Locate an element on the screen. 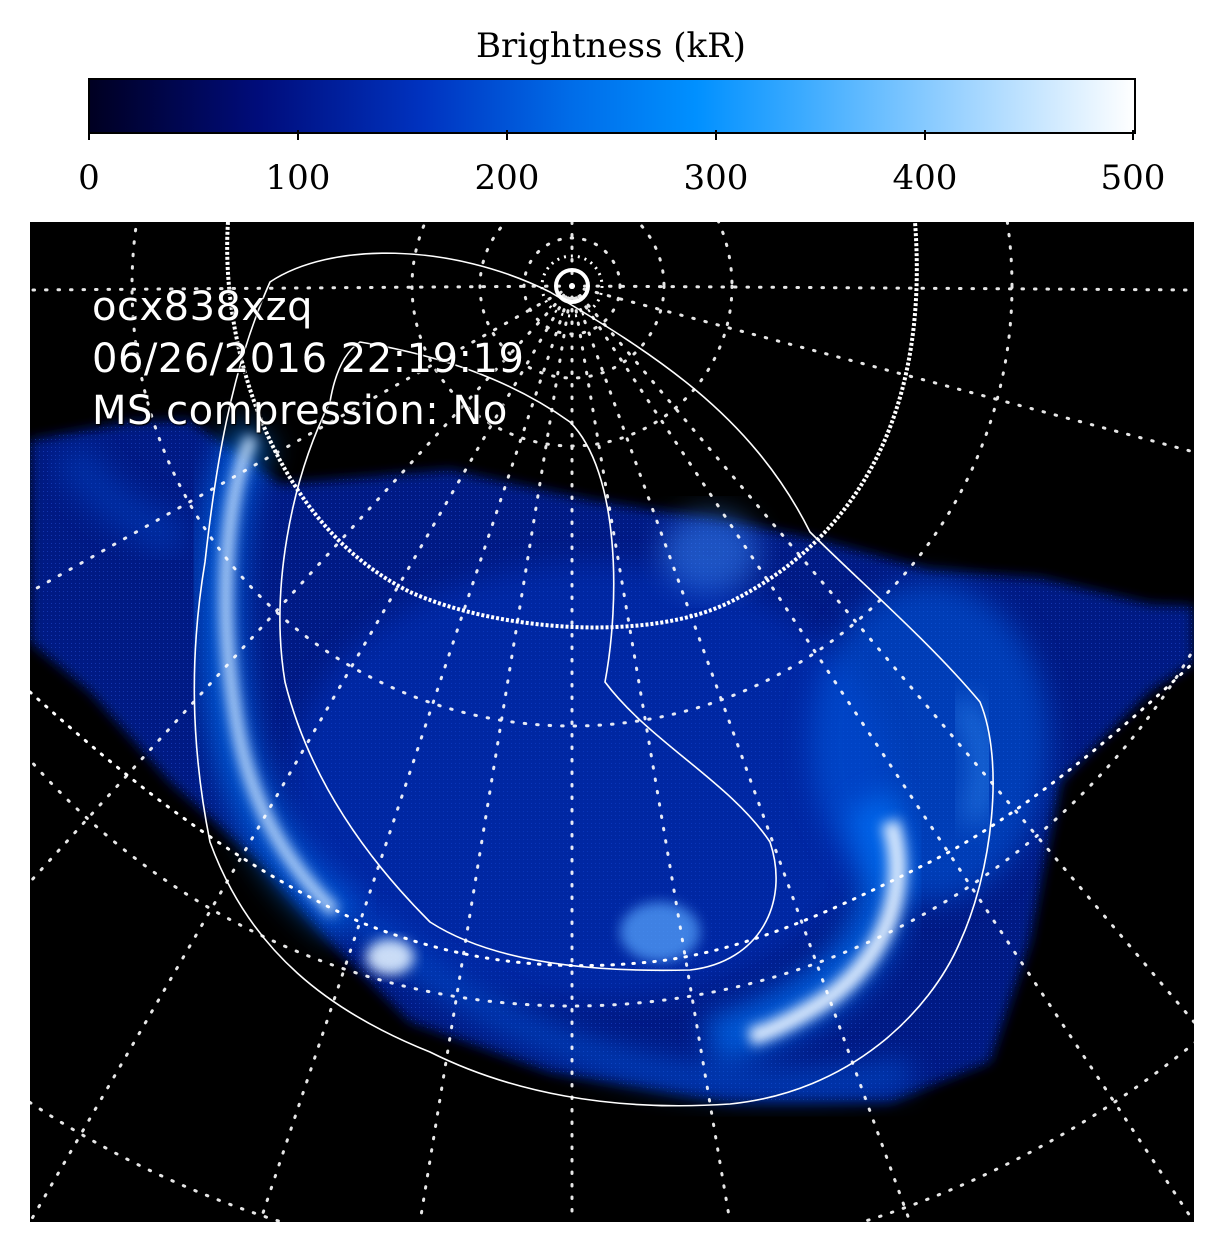  colorbar is located at coordinates (612, 106).